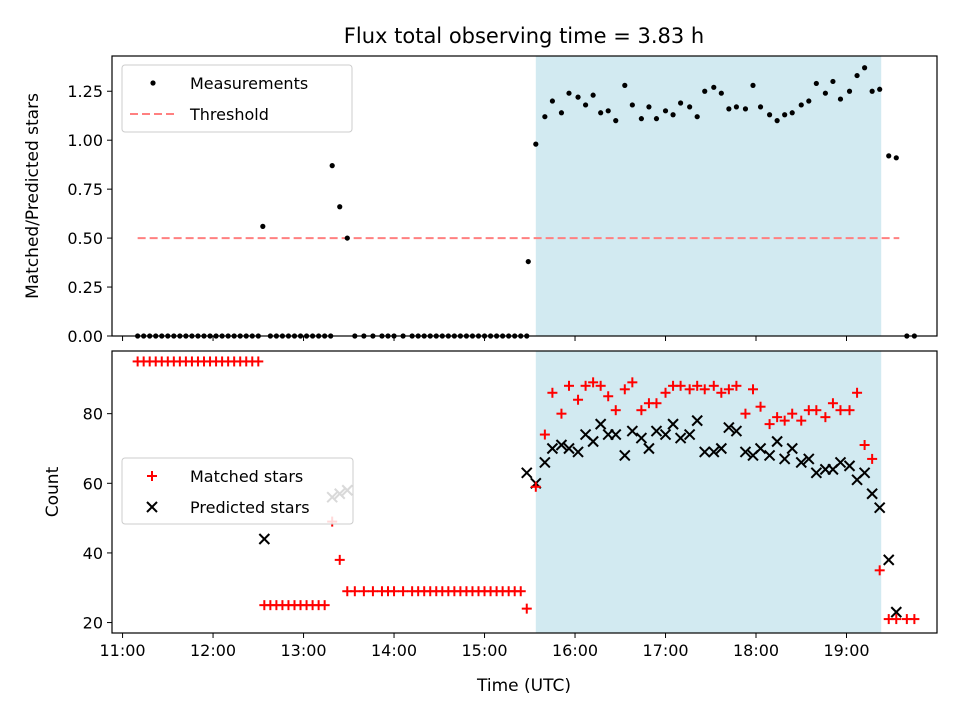 This screenshot has height=720, width=960. I want to click on x-tick-label: 13:00, so click(303, 650).